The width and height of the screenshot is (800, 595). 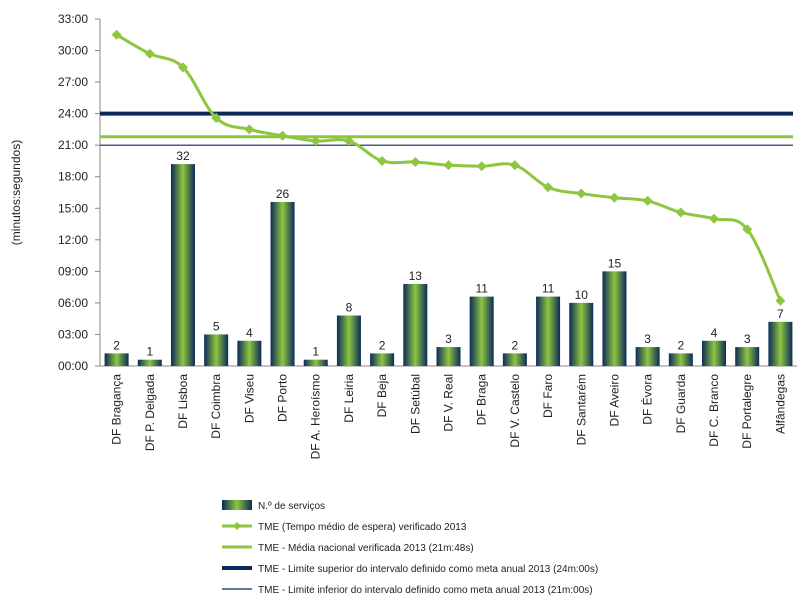 I want to click on x-tick-label: DF Santarém, so click(x=581, y=409).